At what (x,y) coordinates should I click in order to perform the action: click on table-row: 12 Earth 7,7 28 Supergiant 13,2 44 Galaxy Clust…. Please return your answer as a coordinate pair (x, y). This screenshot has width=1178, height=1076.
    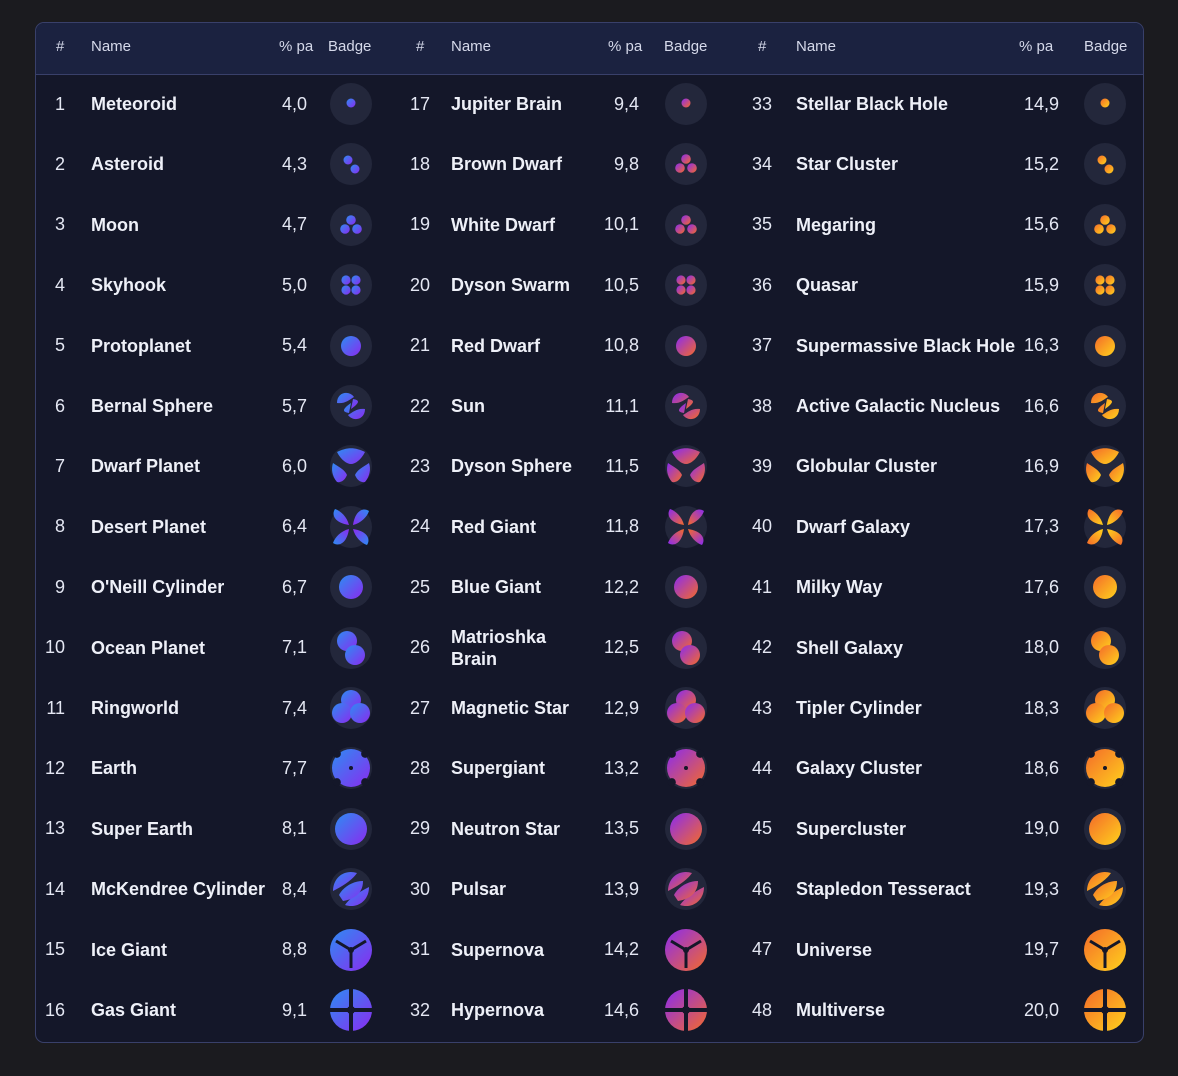
    Looking at the image, I should click on (589, 768).